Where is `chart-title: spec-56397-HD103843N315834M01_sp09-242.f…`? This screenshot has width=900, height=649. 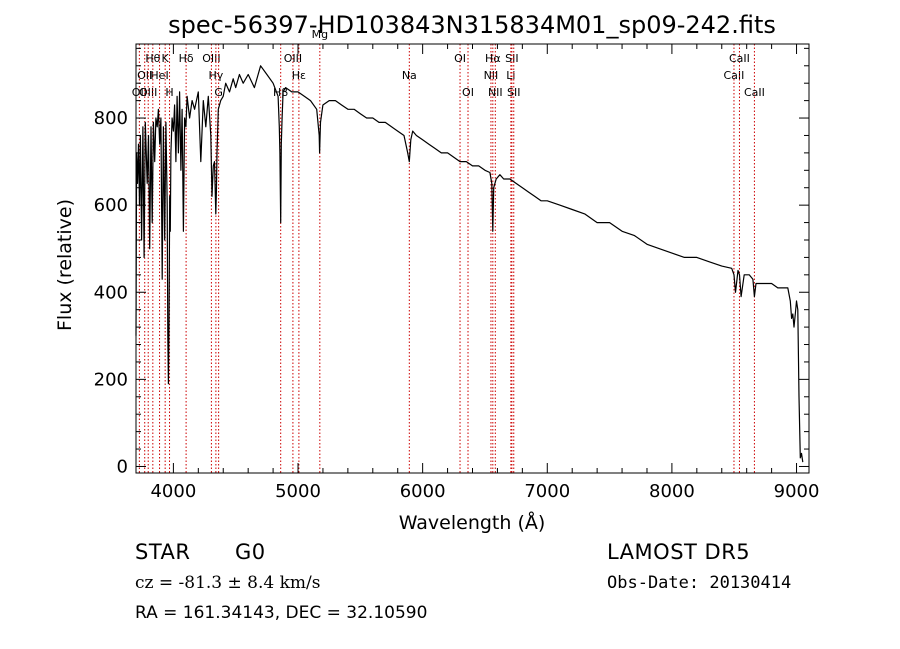 chart-title: spec-56397-HD103843N315834M01_sp09-242.f… is located at coordinates (472, 25).